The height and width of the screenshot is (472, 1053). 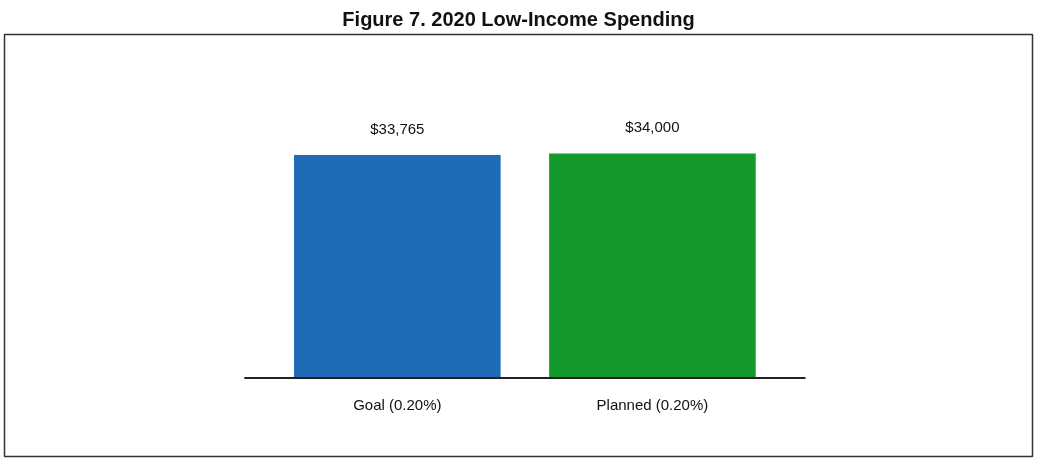 What do you see at coordinates (652, 127) in the screenshot?
I see `data-label: $34,000` at bounding box center [652, 127].